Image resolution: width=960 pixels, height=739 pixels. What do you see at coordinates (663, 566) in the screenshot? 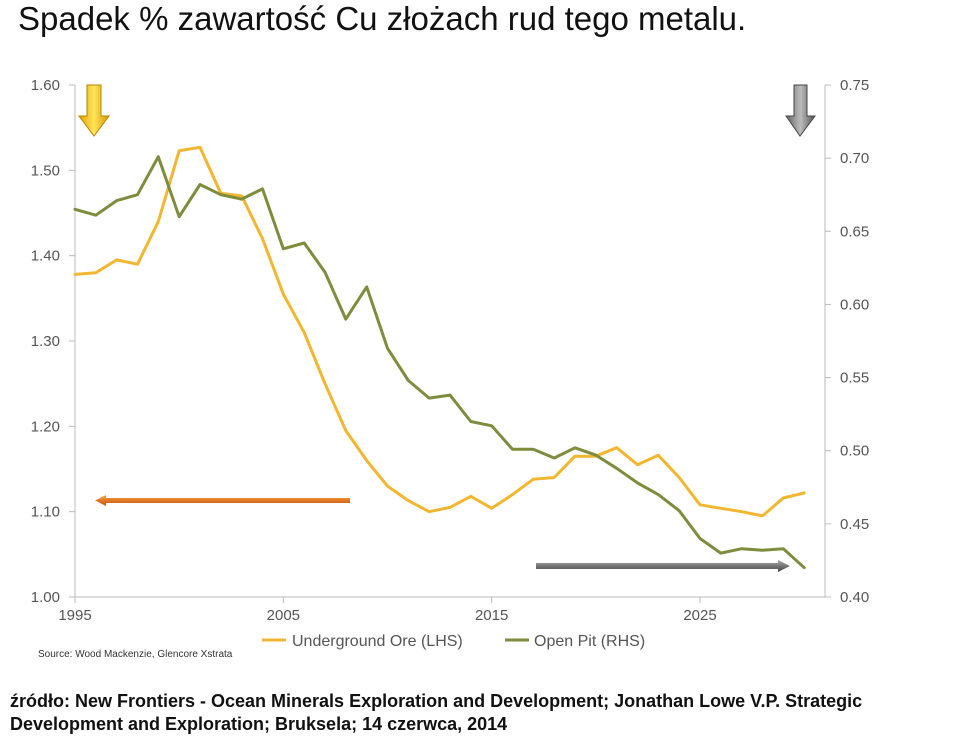
I see `gray-right-arrow-icon` at bounding box center [663, 566].